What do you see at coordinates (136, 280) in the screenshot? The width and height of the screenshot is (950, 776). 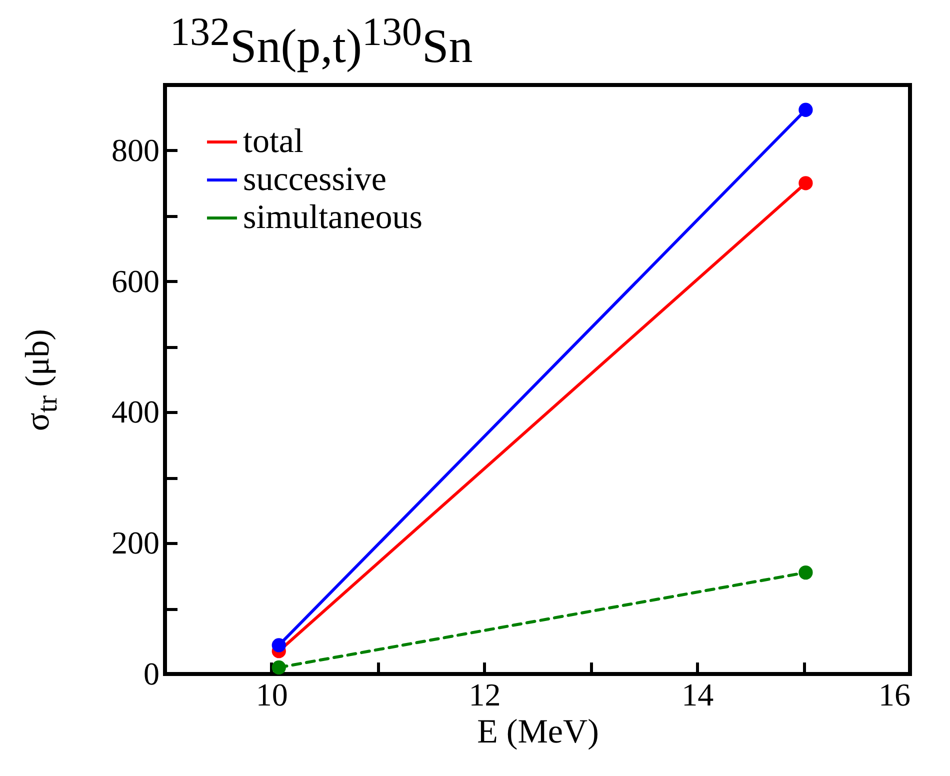 I see `y-tick-label: 600` at bounding box center [136, 280].